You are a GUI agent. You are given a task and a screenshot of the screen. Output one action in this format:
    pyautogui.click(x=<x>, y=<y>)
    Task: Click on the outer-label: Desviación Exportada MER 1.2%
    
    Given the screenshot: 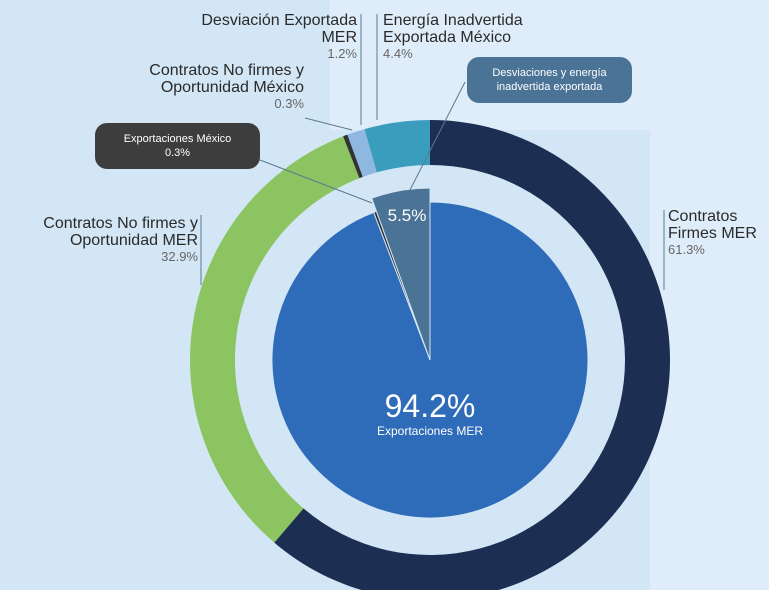 What is the action you would take?
    pyautogui.click(x=278, y=36)
    